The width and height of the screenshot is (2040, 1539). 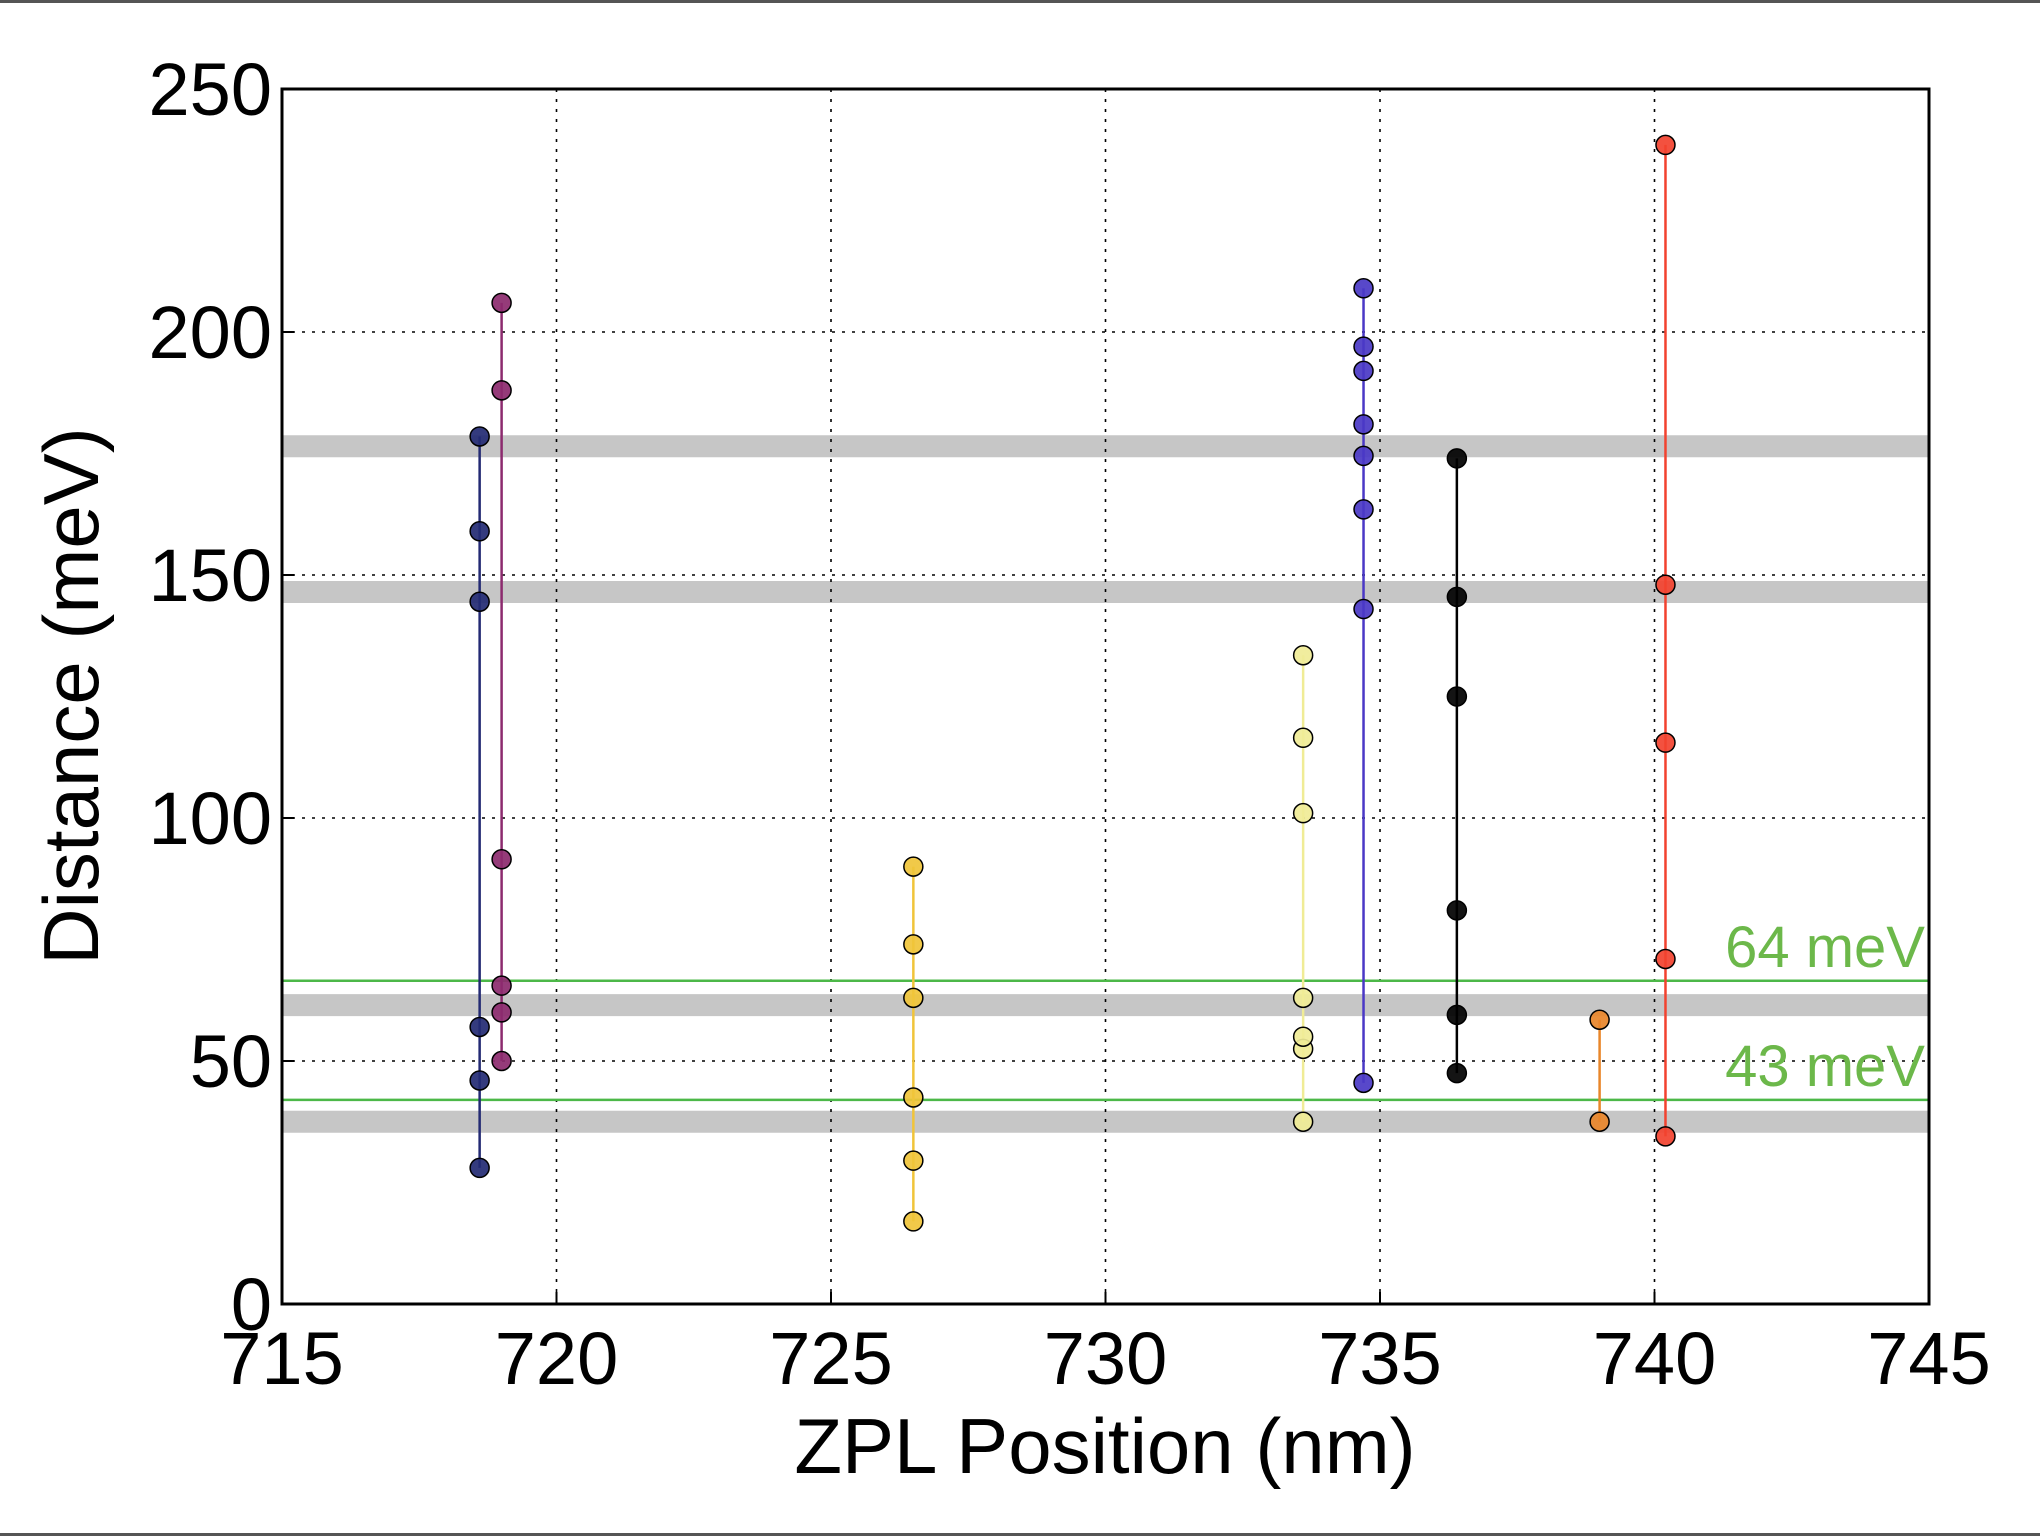 I want to click on reference-label-1: 43 meV, so click(x=1825, y=1066).